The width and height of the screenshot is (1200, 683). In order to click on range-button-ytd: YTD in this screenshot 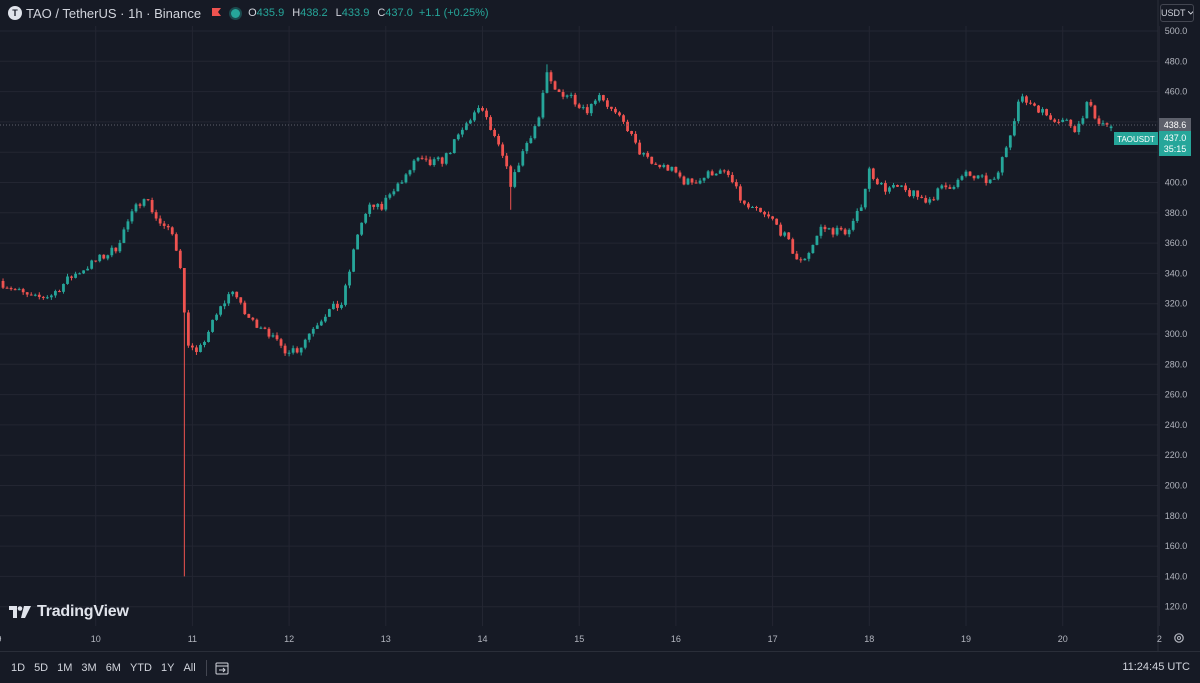, I will do `click(140, 667)`.